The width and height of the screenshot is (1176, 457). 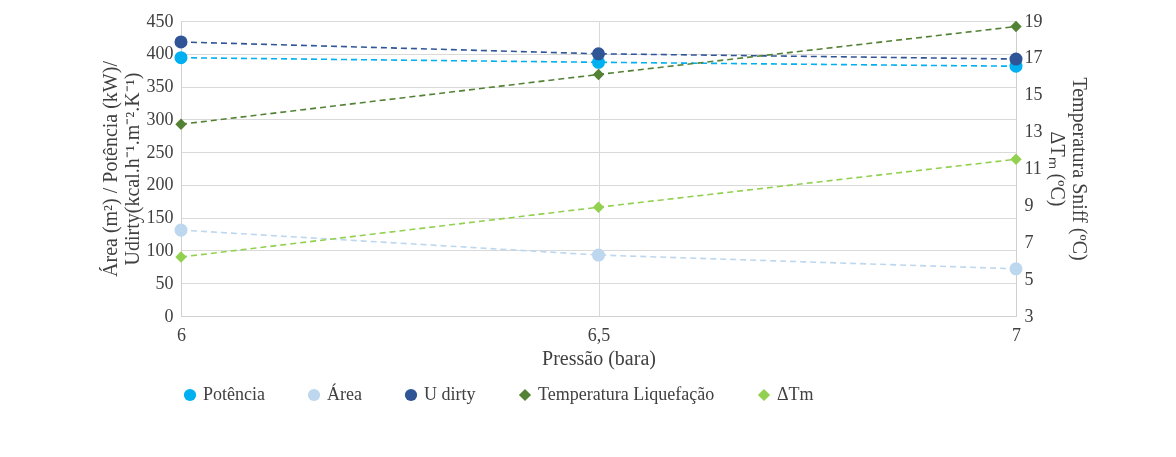 I want to click on y2-tick-label: 3, so click(x=1029, y=315).